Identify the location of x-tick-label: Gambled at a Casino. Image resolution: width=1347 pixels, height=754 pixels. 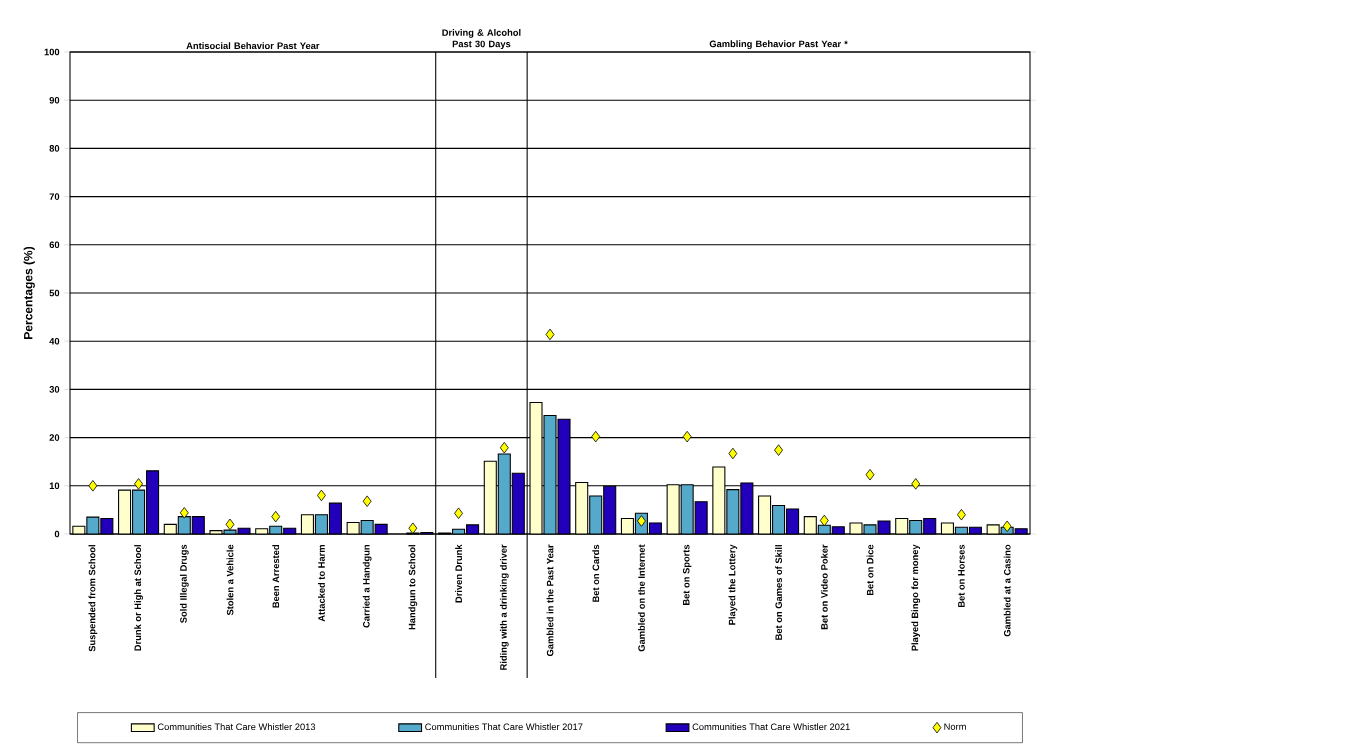
(1007, 590).